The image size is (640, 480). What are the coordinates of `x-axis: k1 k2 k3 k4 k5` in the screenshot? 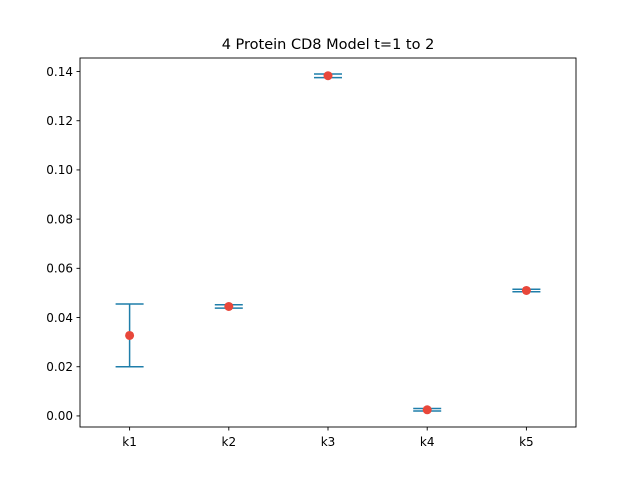 It's located at (328, 438).